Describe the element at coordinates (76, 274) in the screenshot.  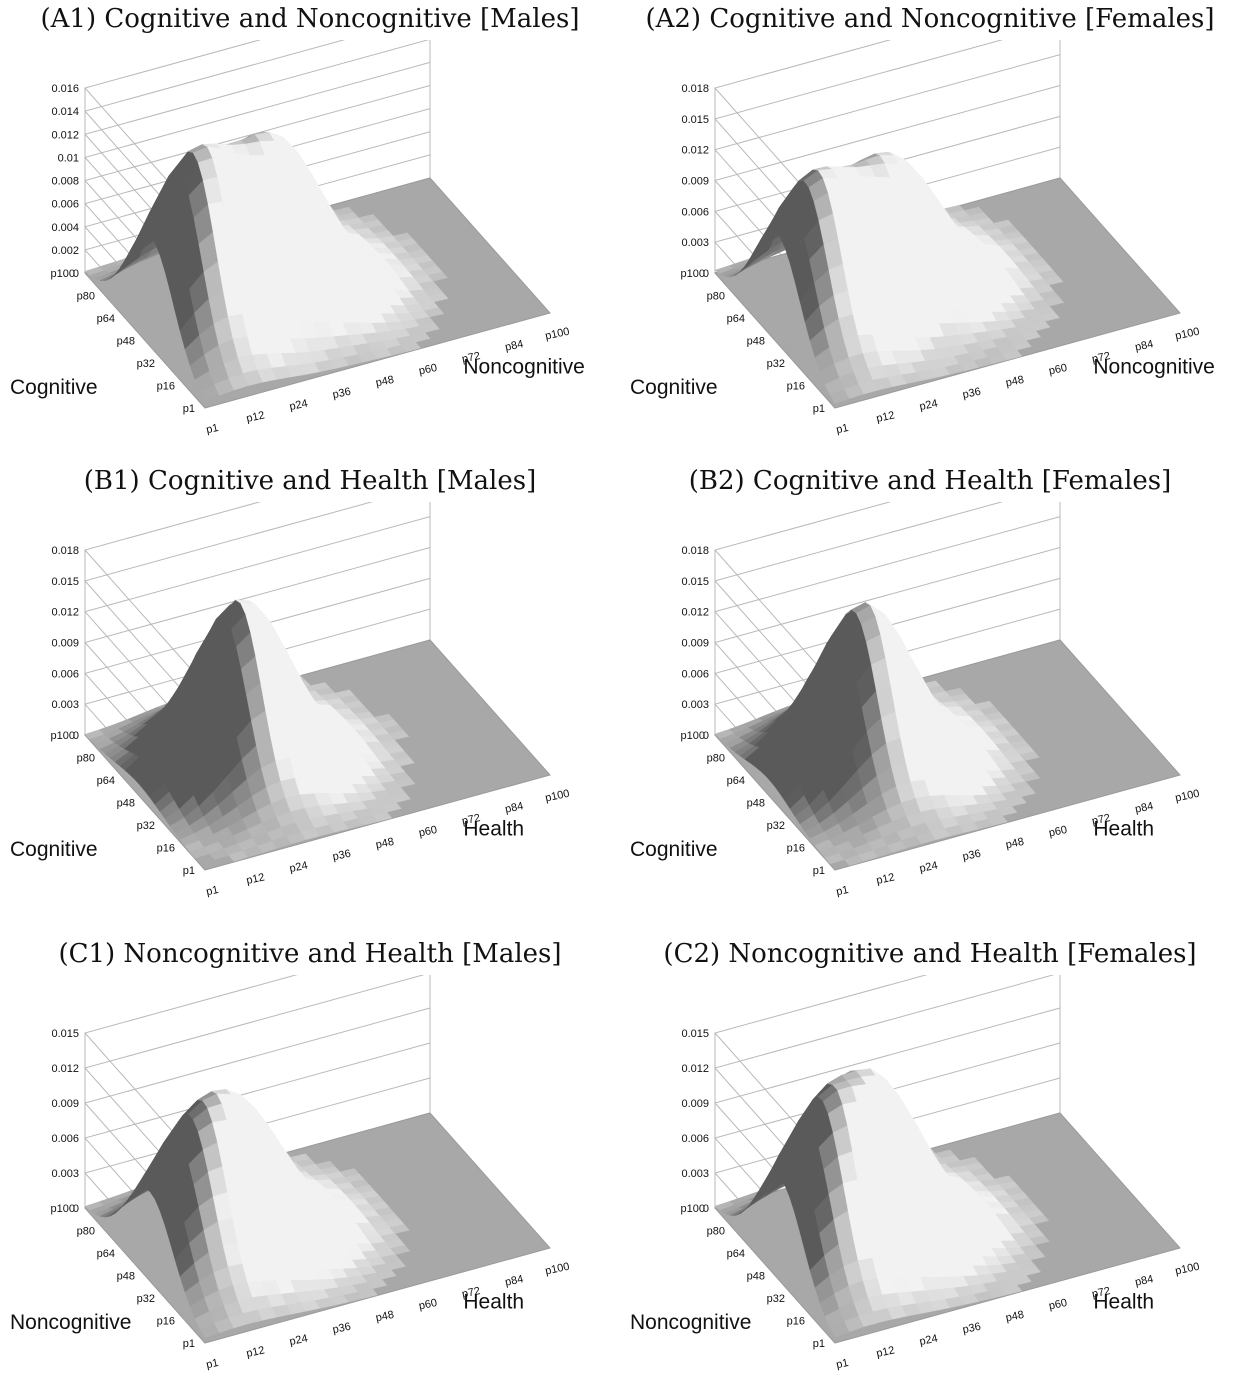
I see `z-tick-label: 0` at that location.